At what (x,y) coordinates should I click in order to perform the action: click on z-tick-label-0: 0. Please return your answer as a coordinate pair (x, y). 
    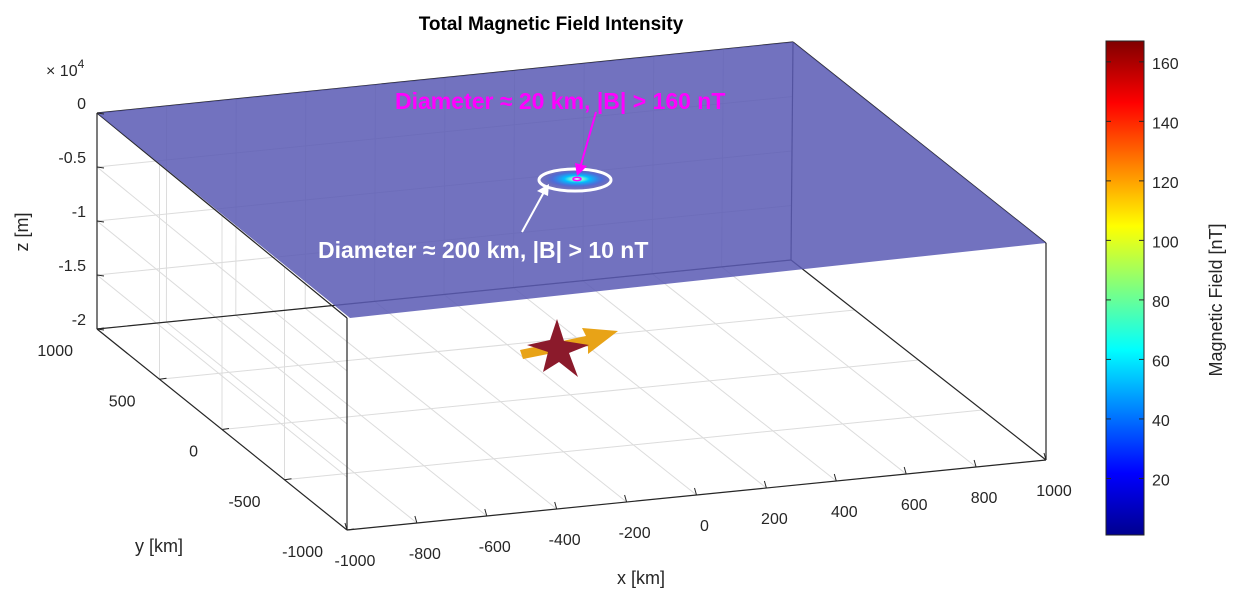
    Looking at the image, I should click on (81, 104).